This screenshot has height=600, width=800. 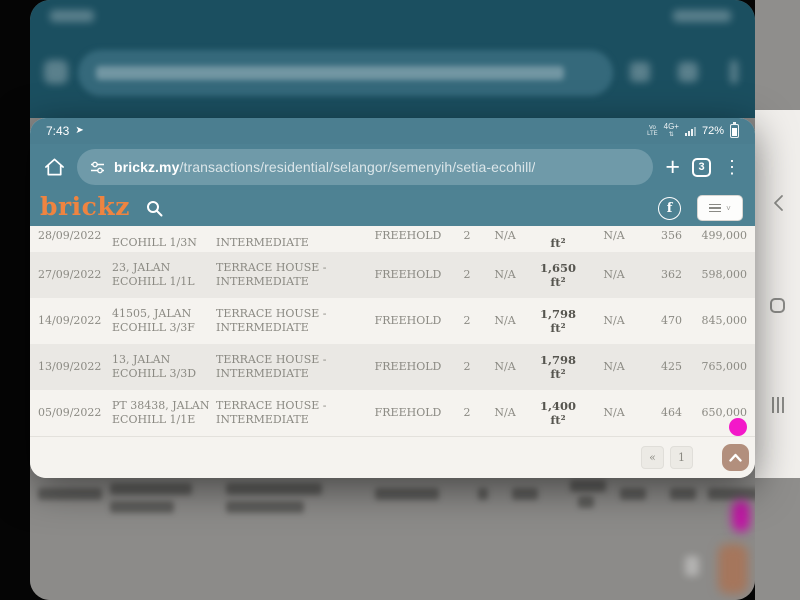 I want to click on home-square-icon, so click(x=777, y=305).